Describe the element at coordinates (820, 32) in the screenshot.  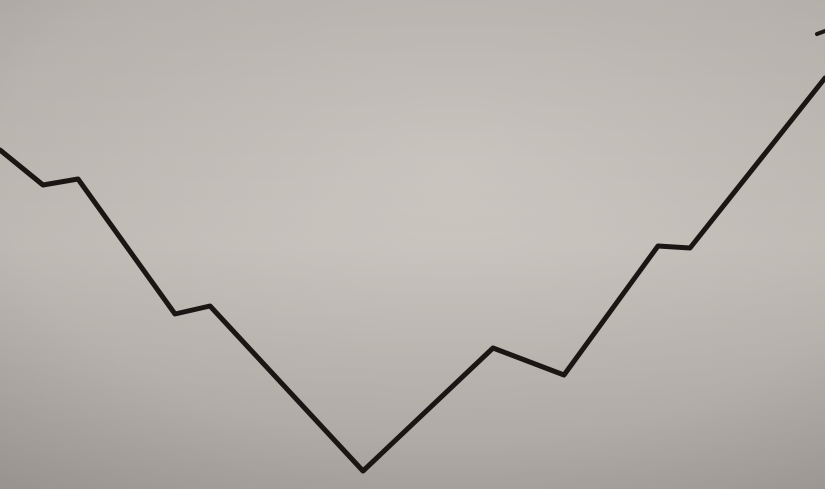
I see `line-end-stroke` at that location.